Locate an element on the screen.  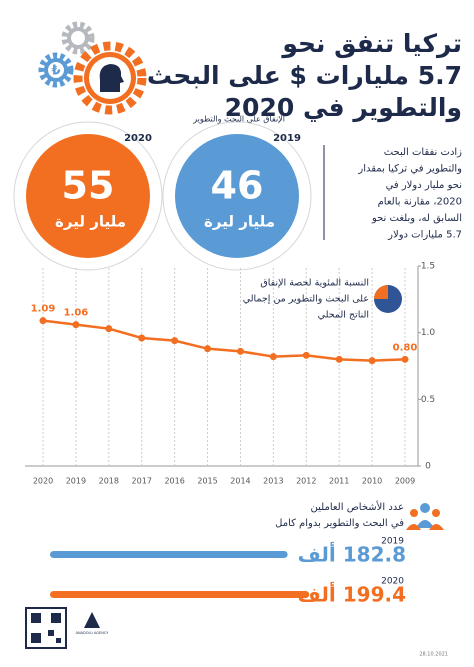
spending-caption: الإنفاق على البحث والتطوير is located at coordinates (238, 120).